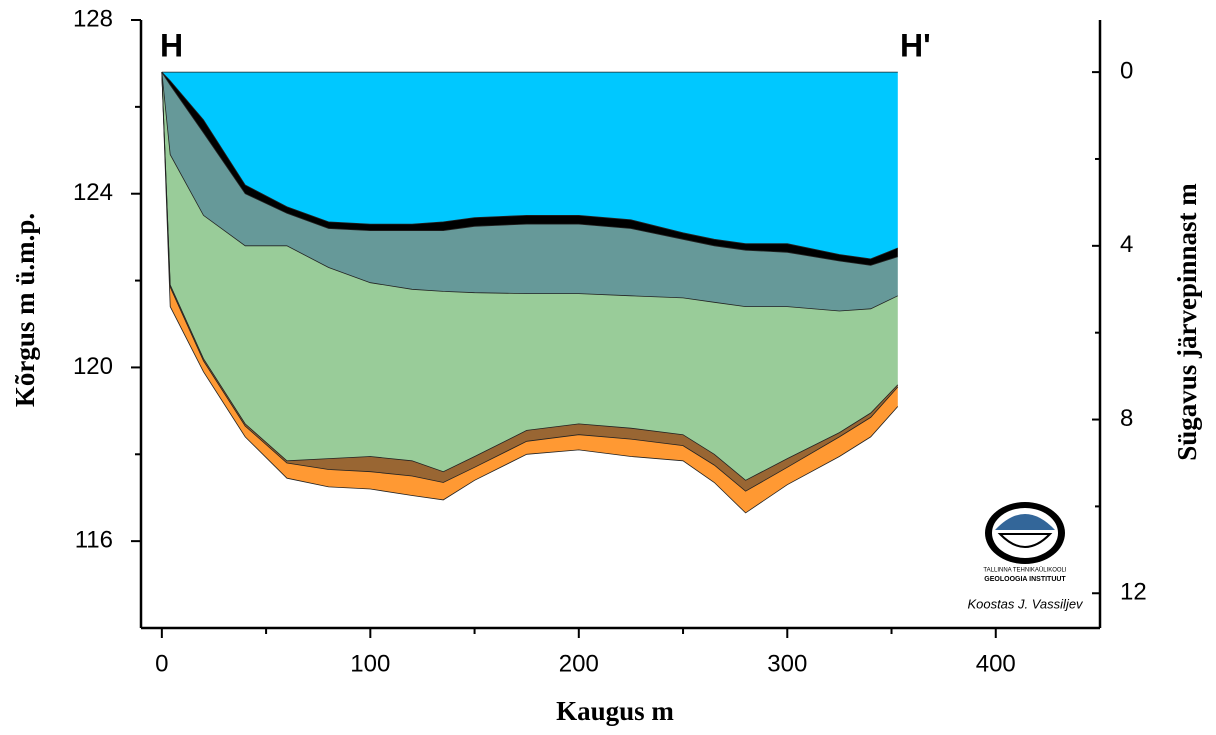  I want to click on logo-line2: GEOLOOGIA INSTITUUT, so click(1025, 579).